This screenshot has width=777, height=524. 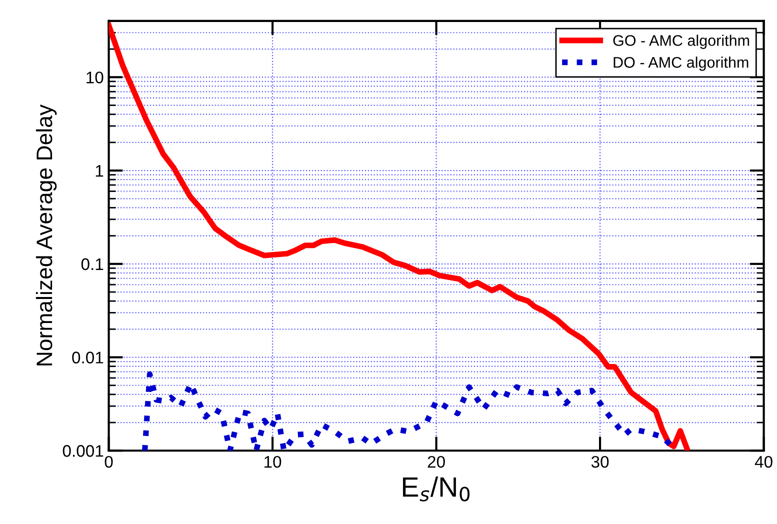 What do you see at coordinates (681, 41) in the screenshot?
I see `legend-label: GO - AMC algorithm` at bounding box center [681, 41].